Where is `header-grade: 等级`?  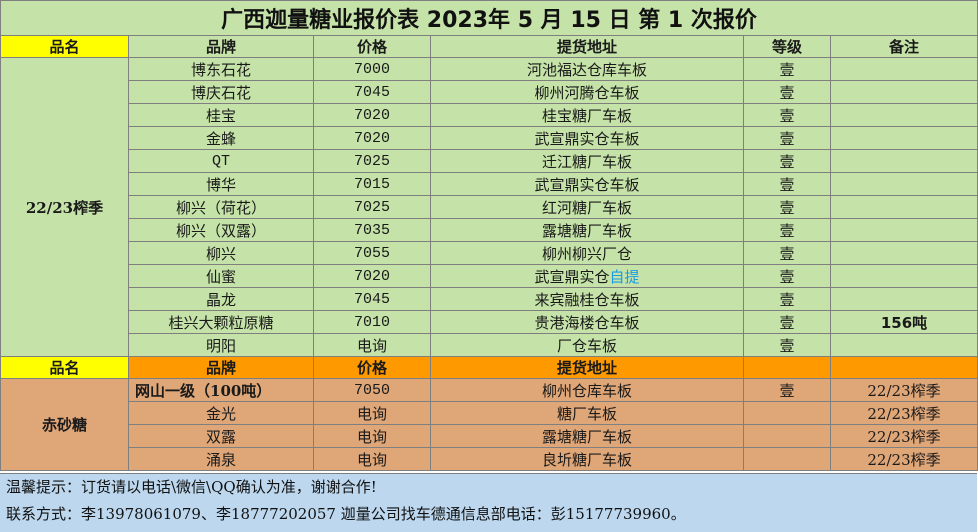
header-grade: 等级 is located at coordinates (787, 46).